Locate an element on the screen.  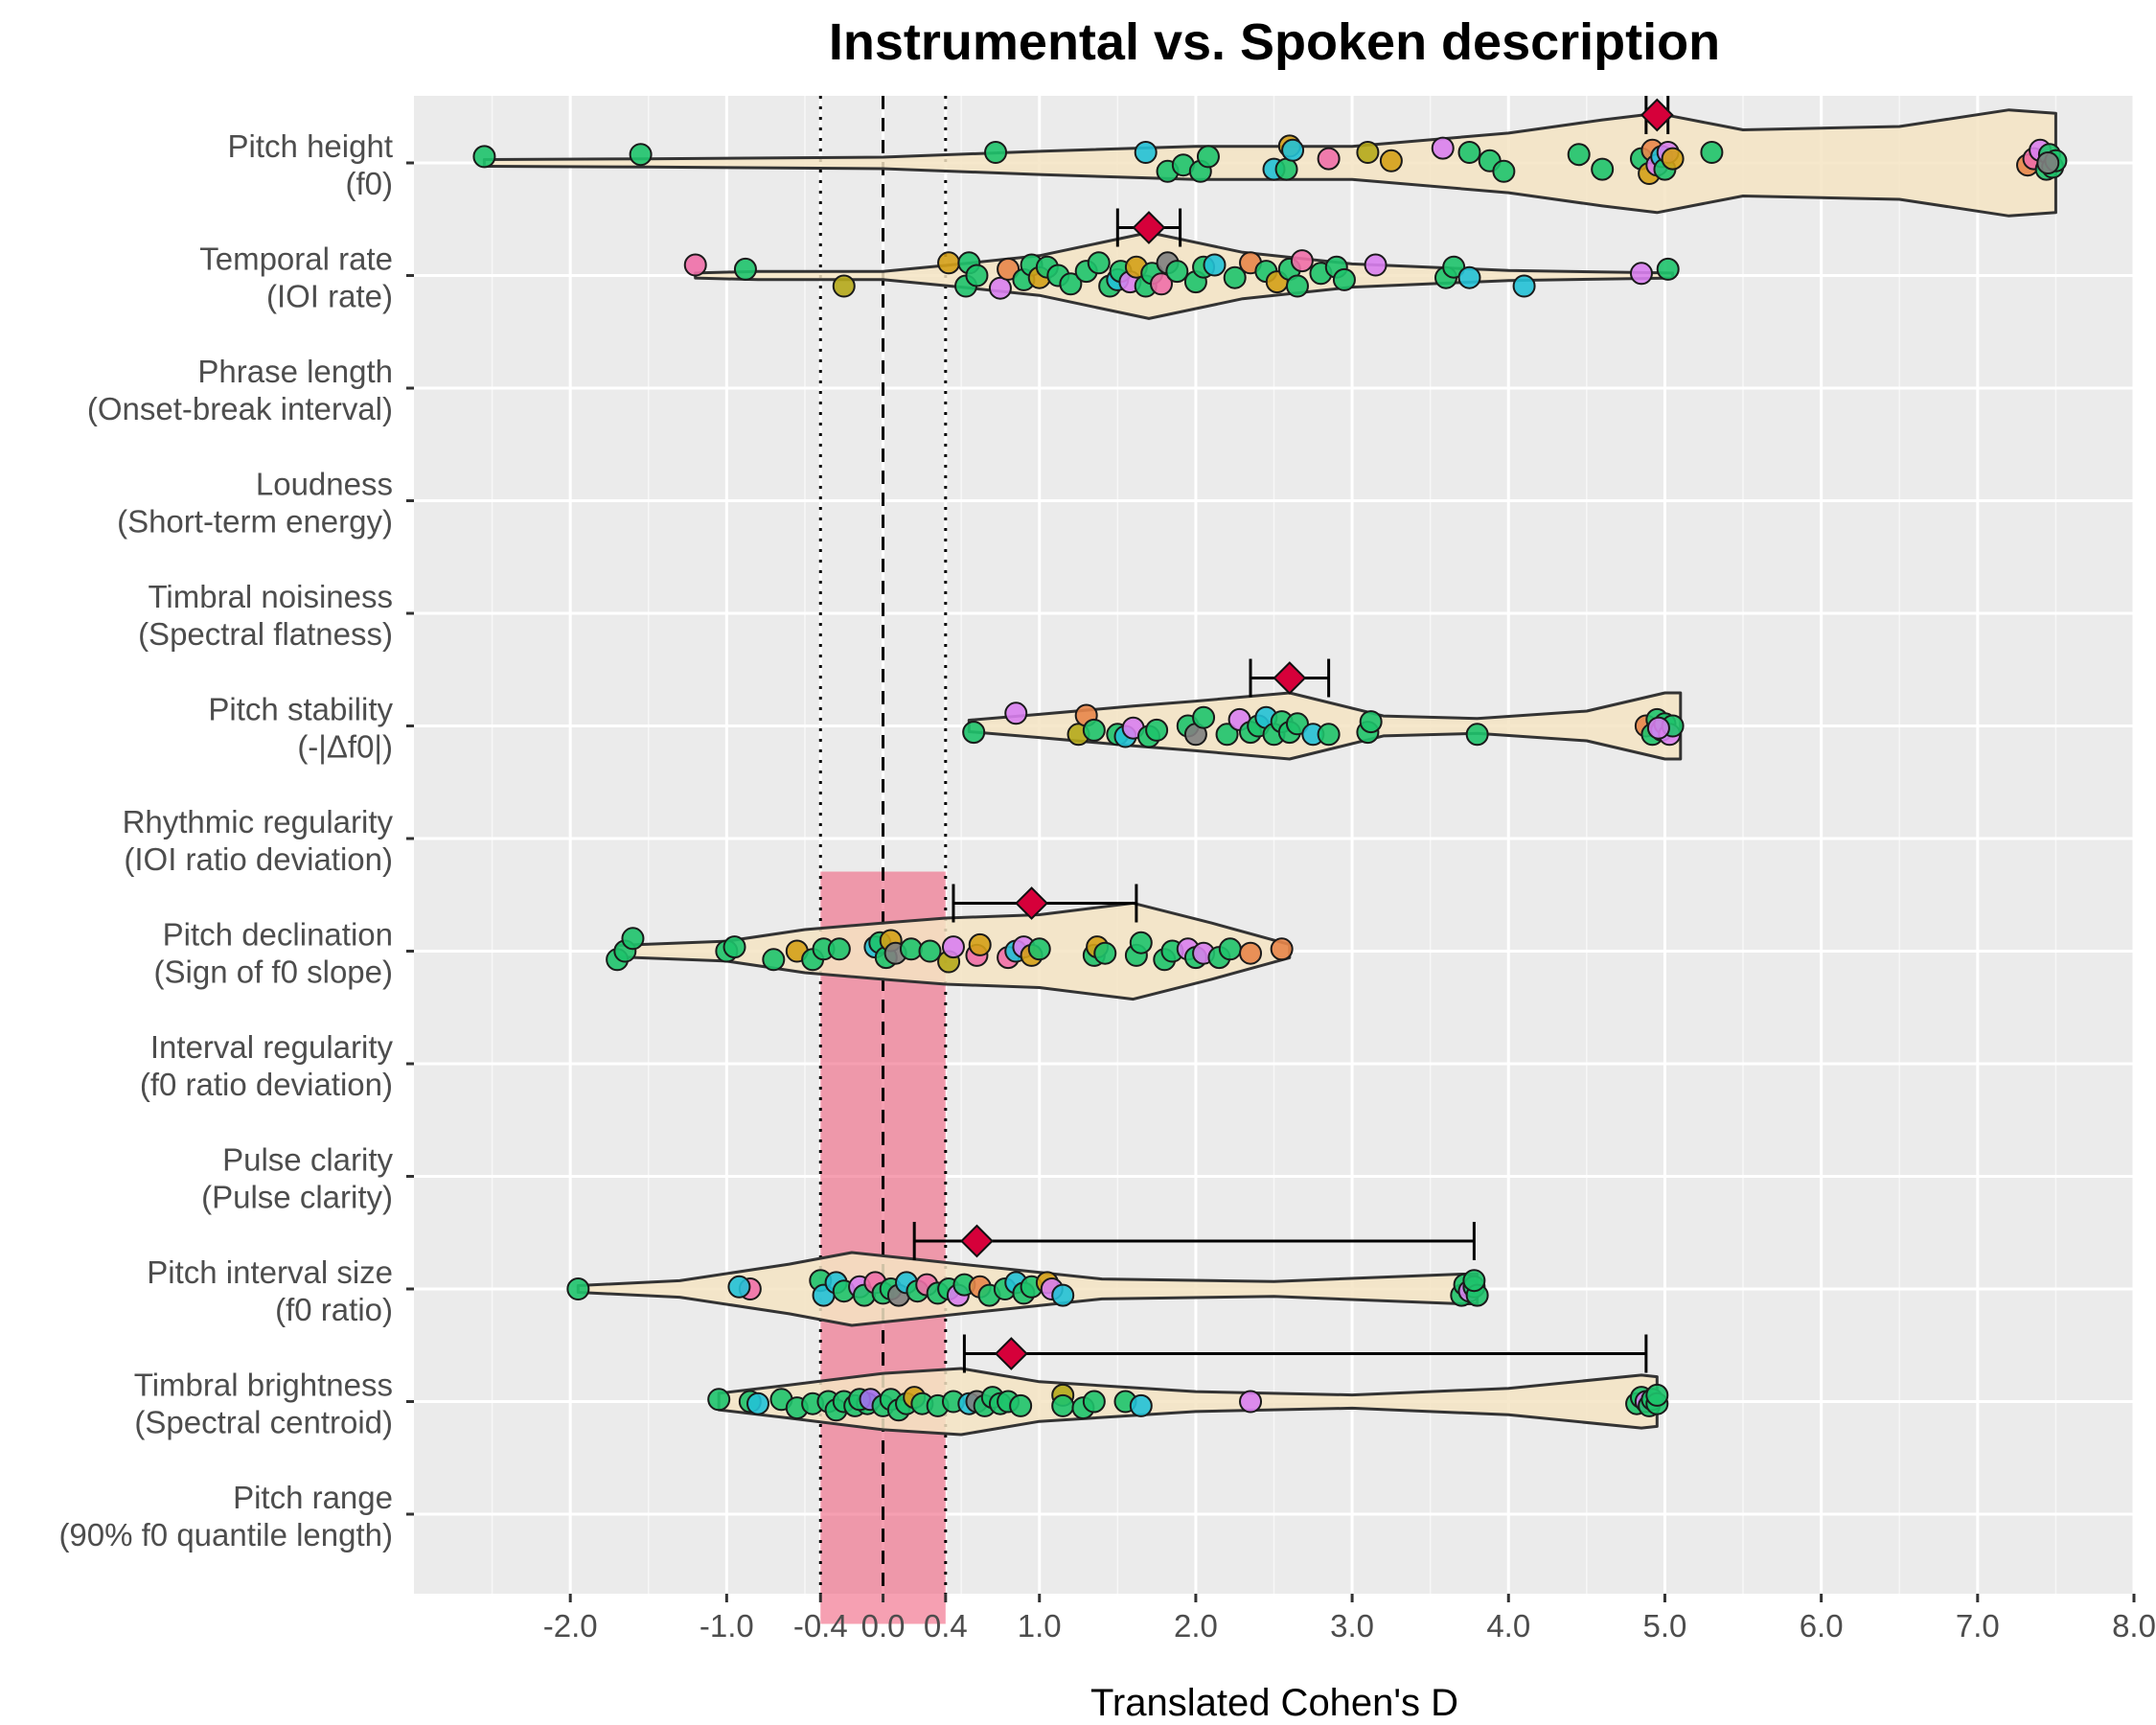
category-label: Pitch range is located at coordinates (313, 1497).